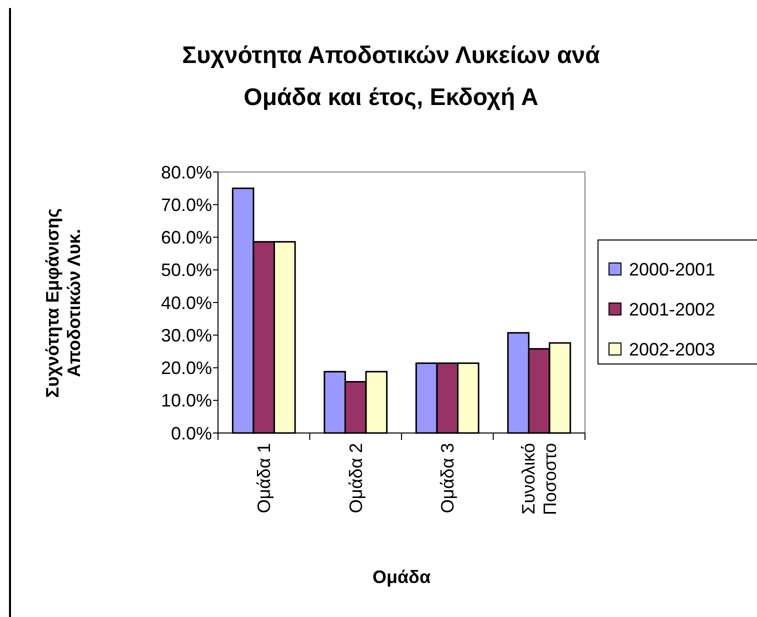 The image size is (757, 617). What do you see at coordinates (186, 204) in the screenshot?
I see `y-tick-label: 70.0%` at bounding box center [186, 204].